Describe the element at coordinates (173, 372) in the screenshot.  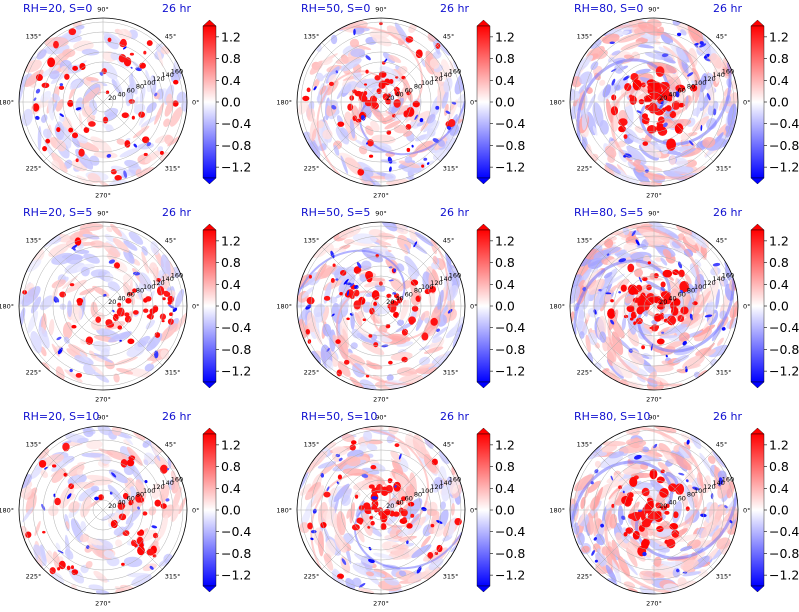
I see `theta-tick-label: 315°` at that location.